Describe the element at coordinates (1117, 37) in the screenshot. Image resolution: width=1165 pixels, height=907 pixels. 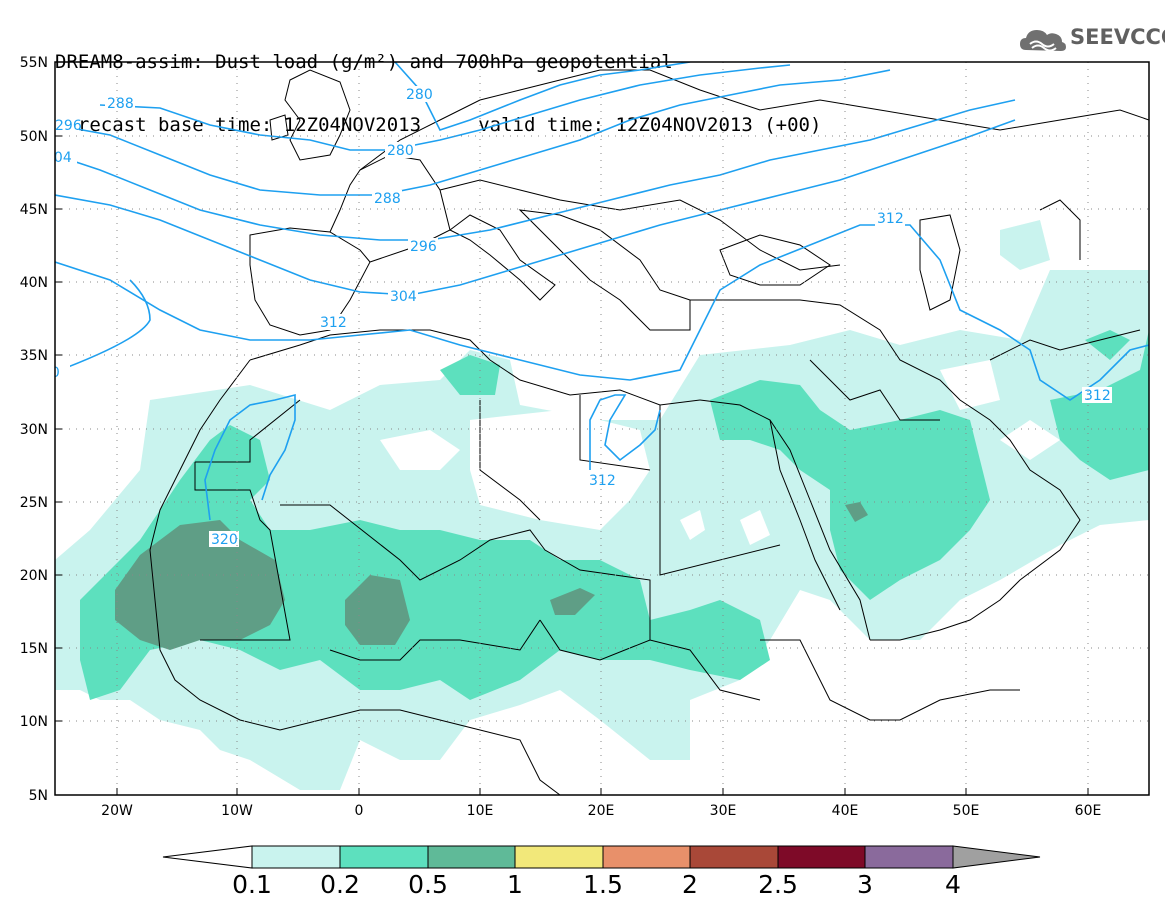
I see `logo-text: SEEVCCC` at that location.